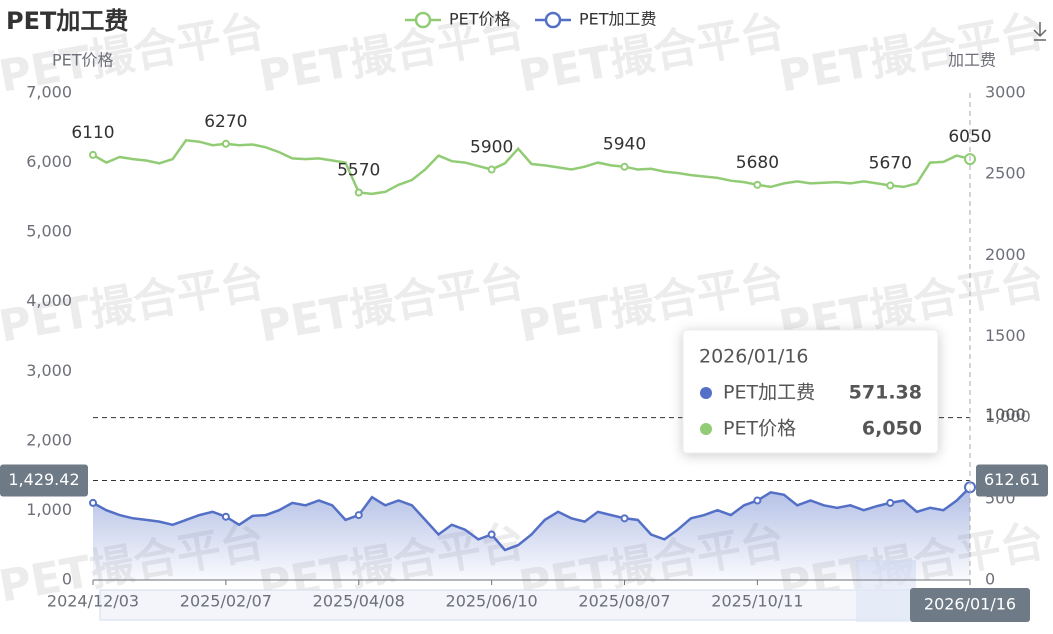 The image size is (1053, 634). Describe the element at coordinates (769, 393) in the screenshot. I see `tooltip-name: PET加工费` at that location.